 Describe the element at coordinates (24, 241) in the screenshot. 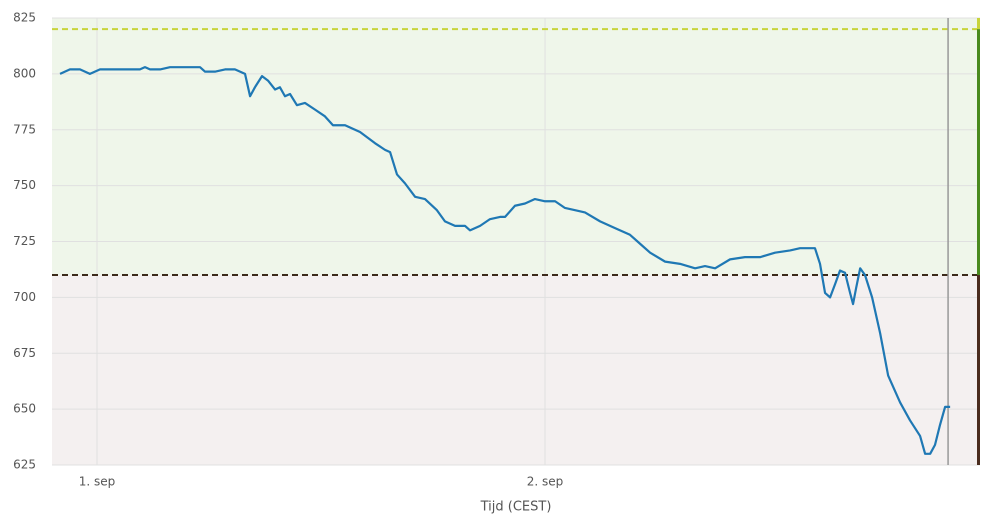

I see `y-tick-label: 725` at that location.